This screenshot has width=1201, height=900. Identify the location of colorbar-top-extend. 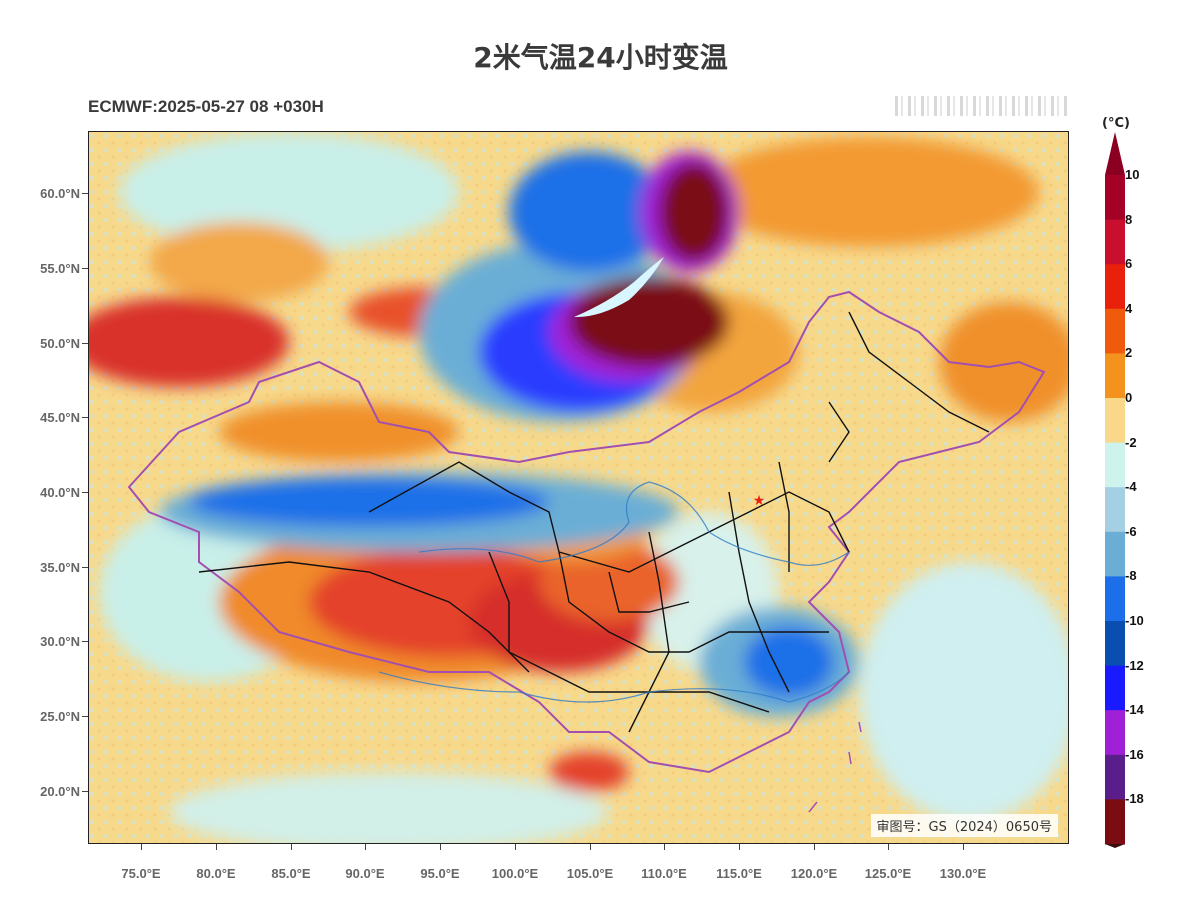
(1115, 153).